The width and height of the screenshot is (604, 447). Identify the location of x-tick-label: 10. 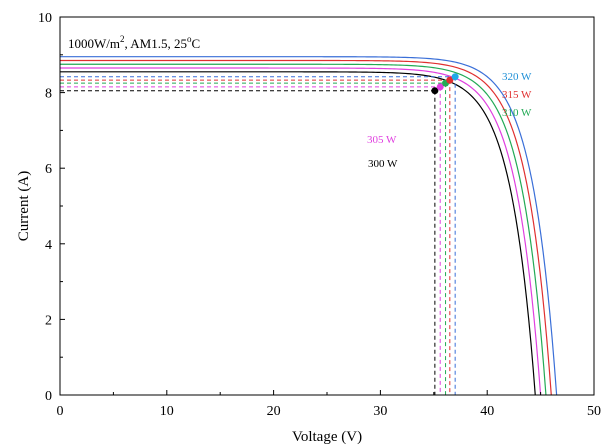
(167, 411).